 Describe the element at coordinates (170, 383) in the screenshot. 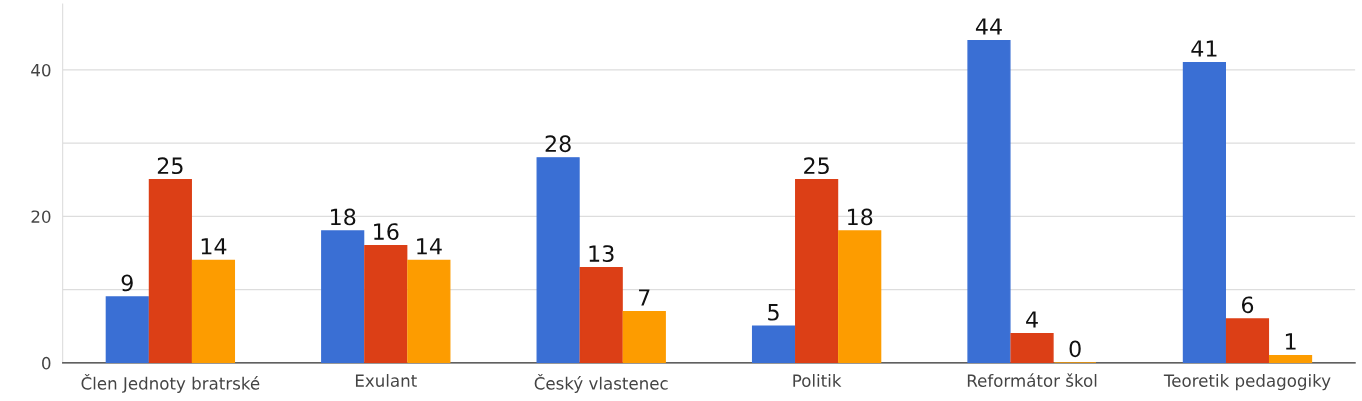

I see `x-tick-label: Člen Jednoty bratrské` at that location.